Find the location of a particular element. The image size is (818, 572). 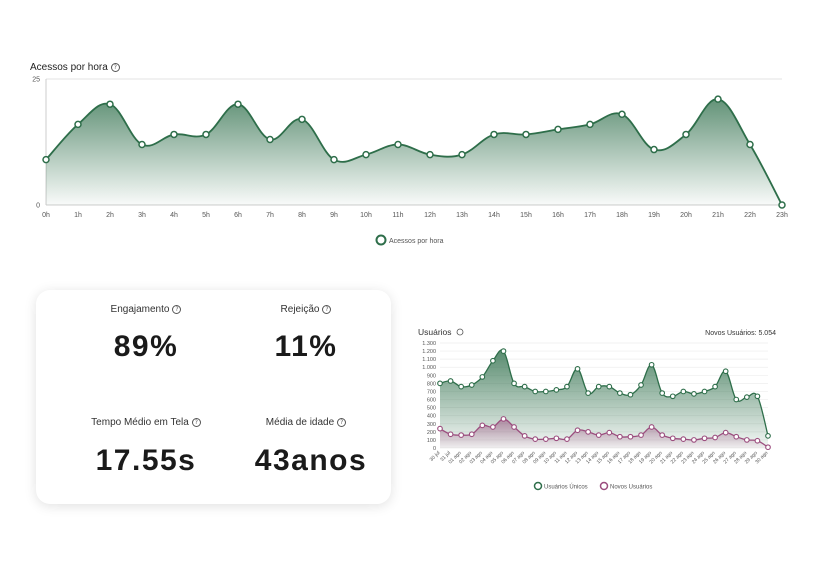

chart2-legend-marker-unique is located at coordinates (538, 486).